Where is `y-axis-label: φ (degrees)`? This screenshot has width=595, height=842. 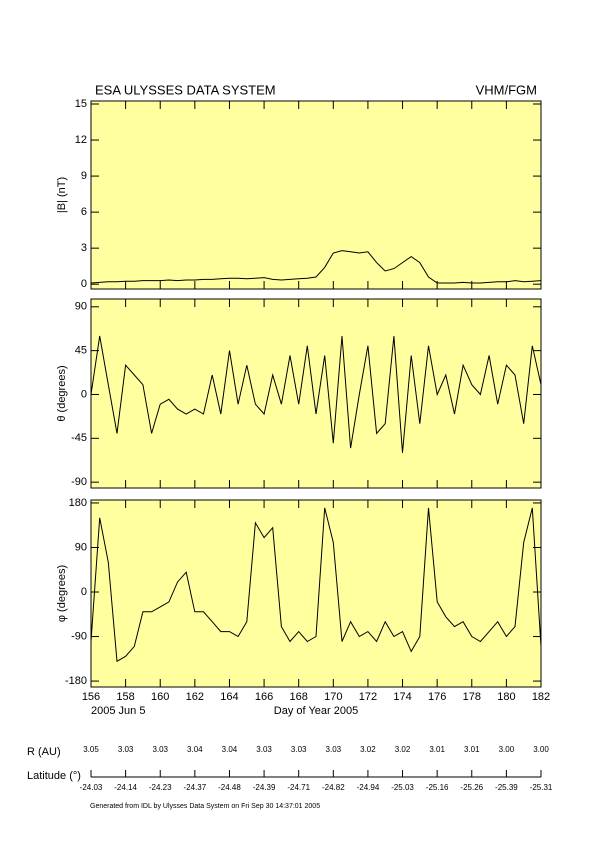 y-axis-label: φ (degrees) is located at coordinates (62, 593).